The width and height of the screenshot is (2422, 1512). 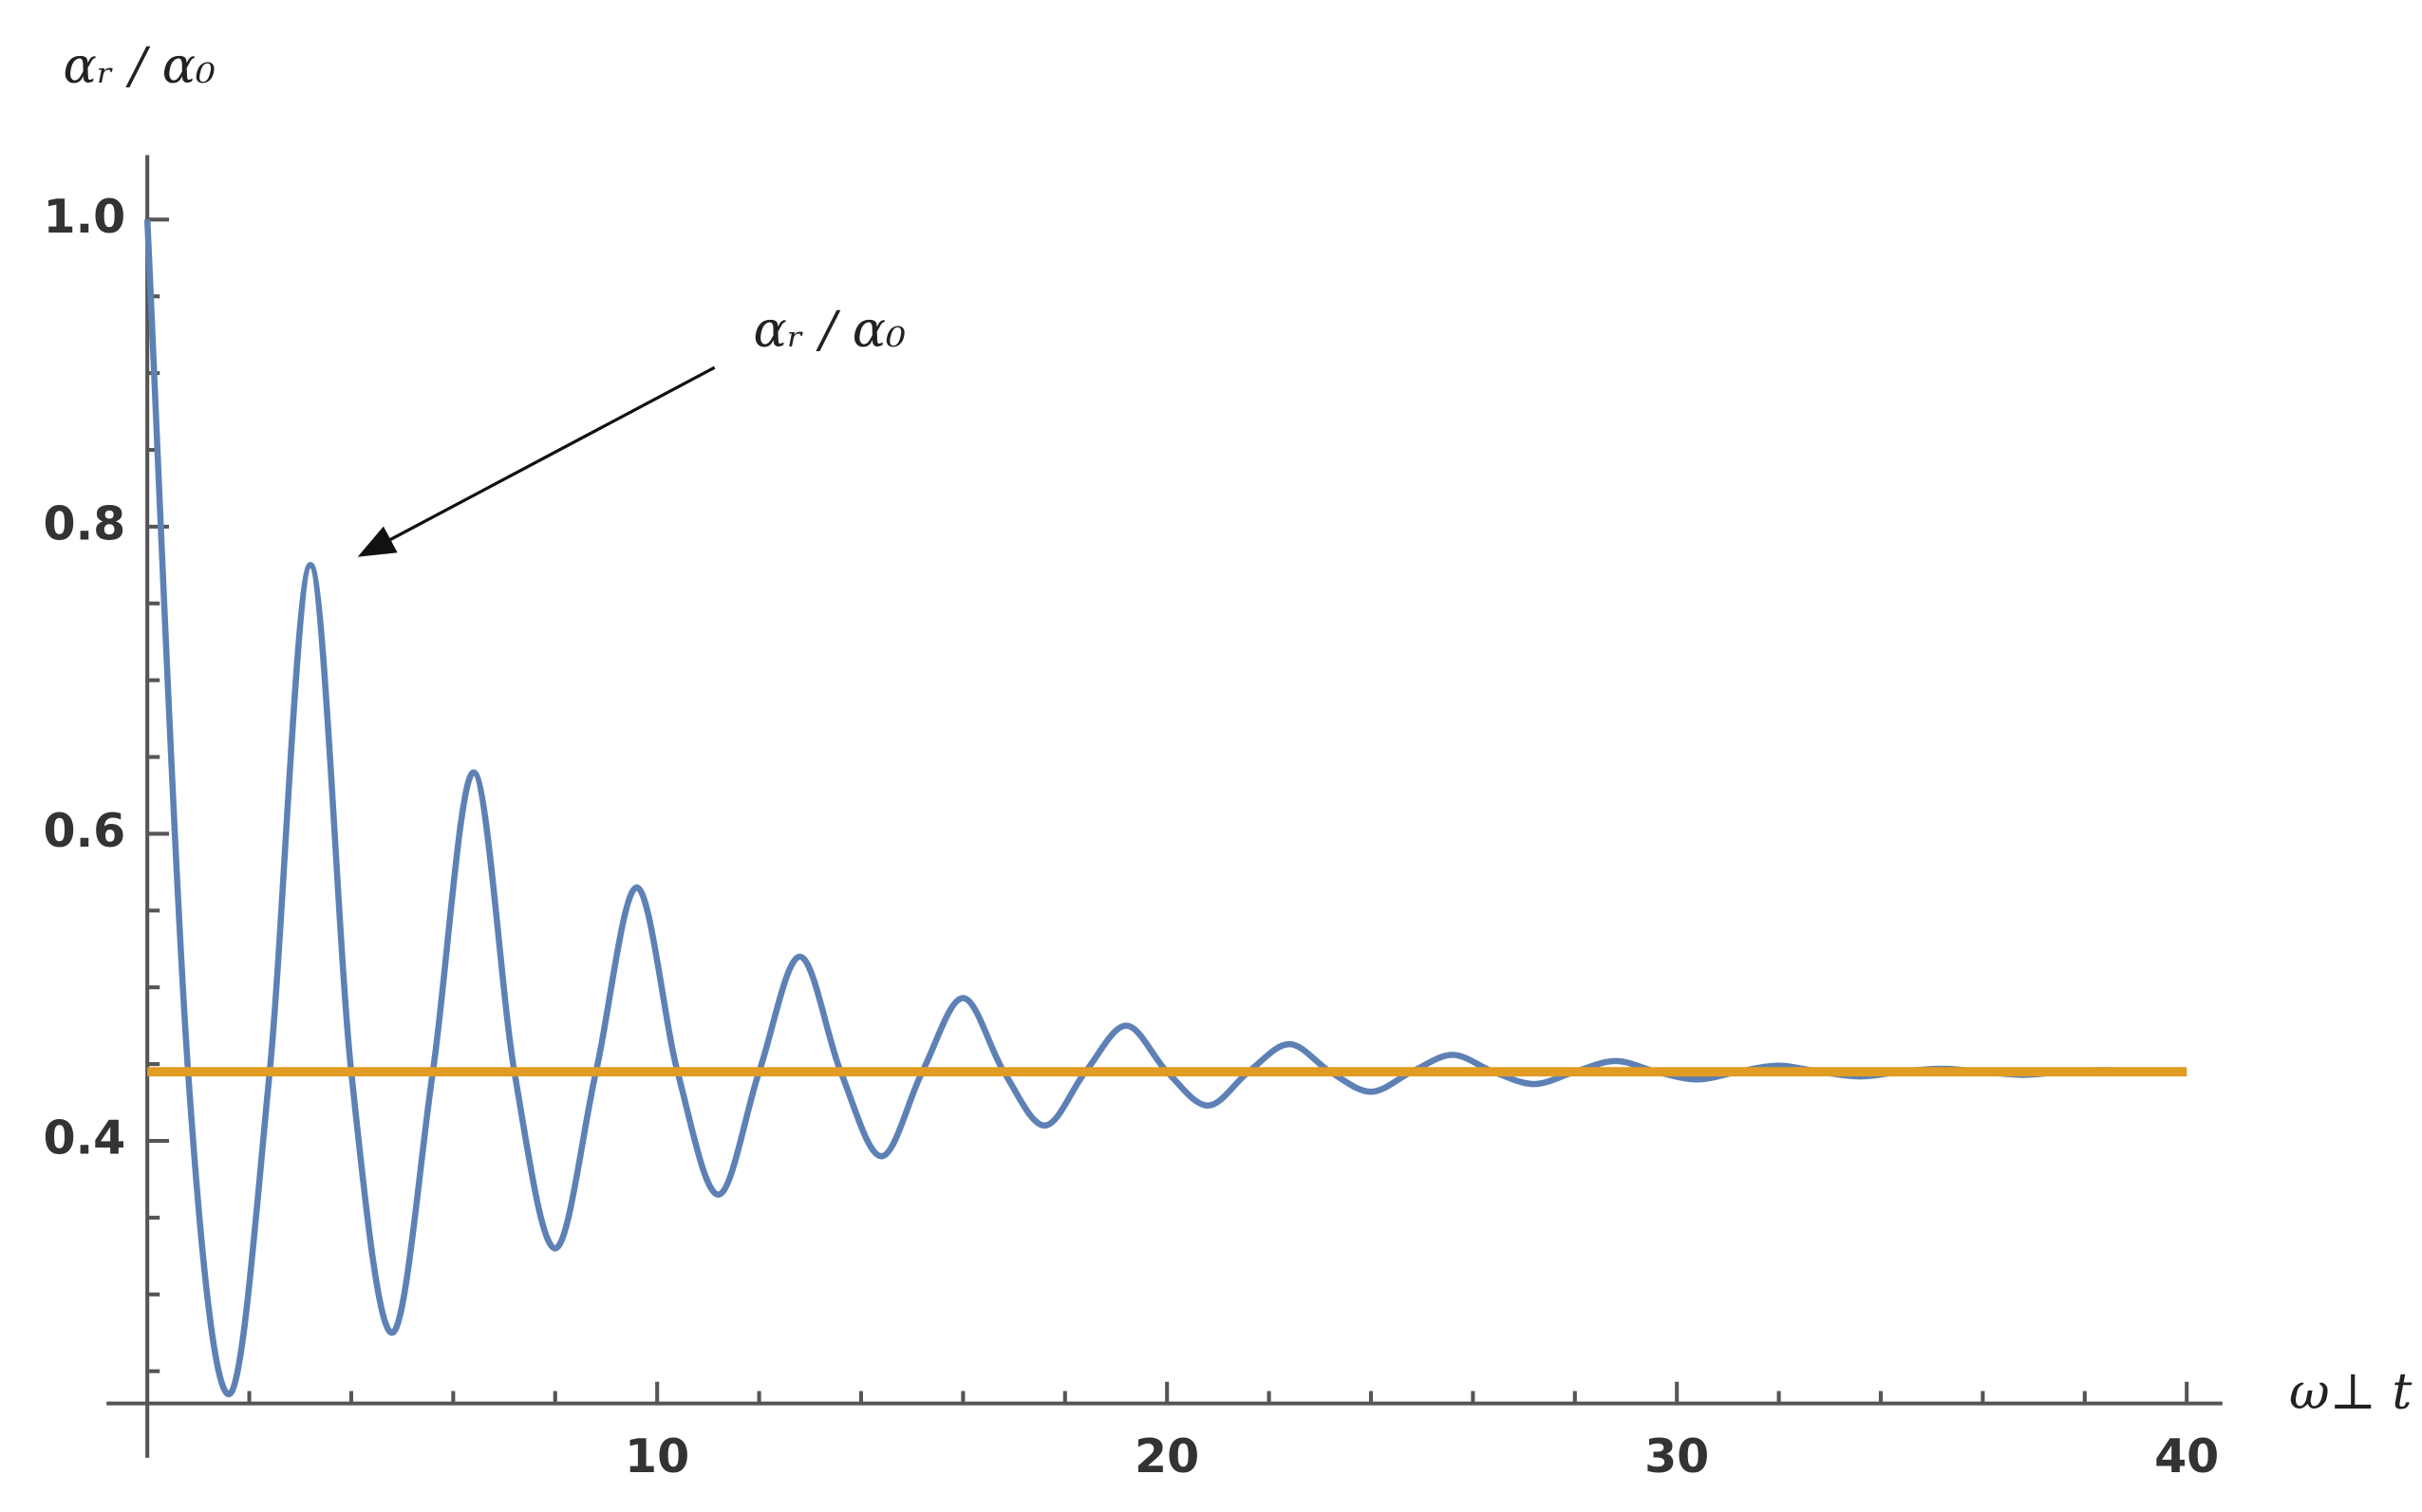 What do you see at coordinates (84, 217) in the screenshot?
I see `y-tick-label: 1.0` at bounding box center [84, 217].